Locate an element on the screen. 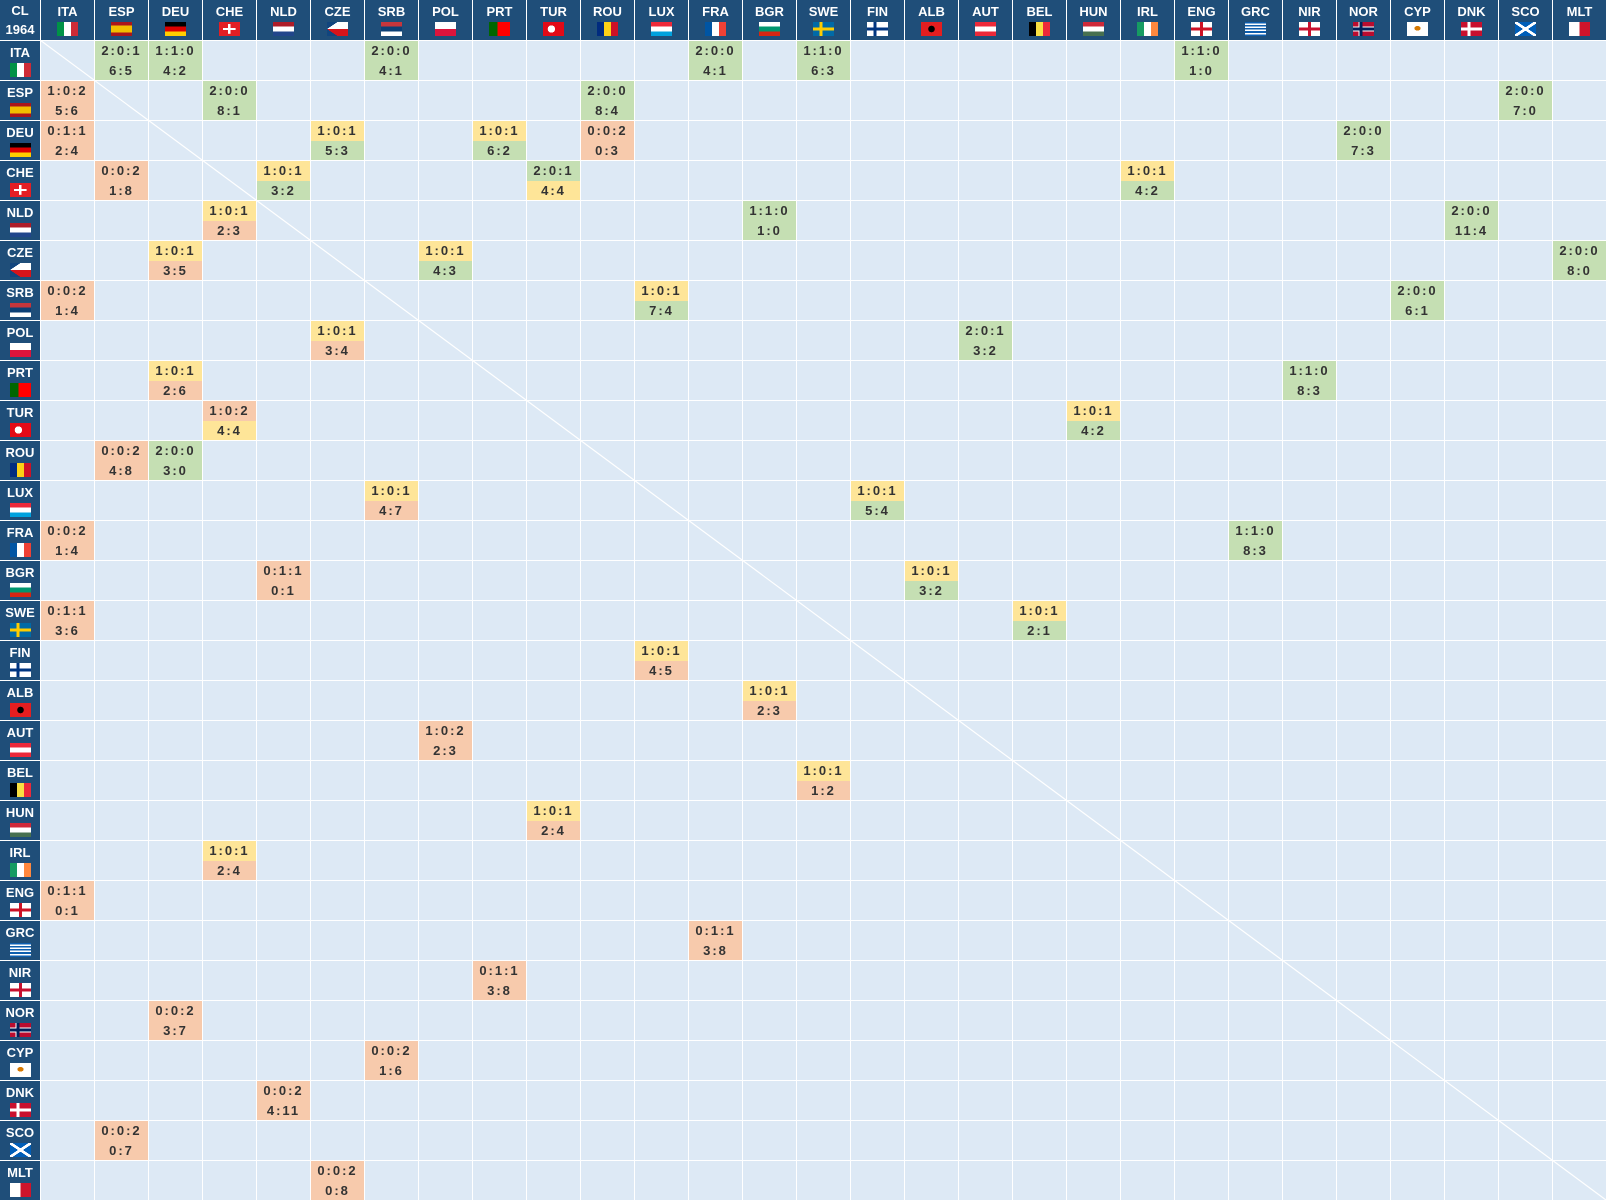 Image resolution: width=1606 pixels, height=1200 pixels. match-record: 0:1:1 is located at coordinates (67, 891).